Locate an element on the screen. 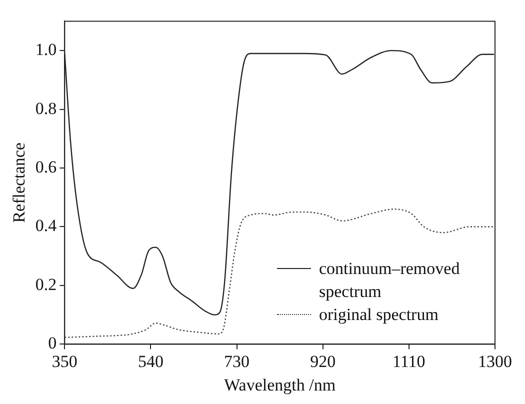 The image size is (525, 404). y-tick-label: 0.4 is located at coordinates (46, 226).